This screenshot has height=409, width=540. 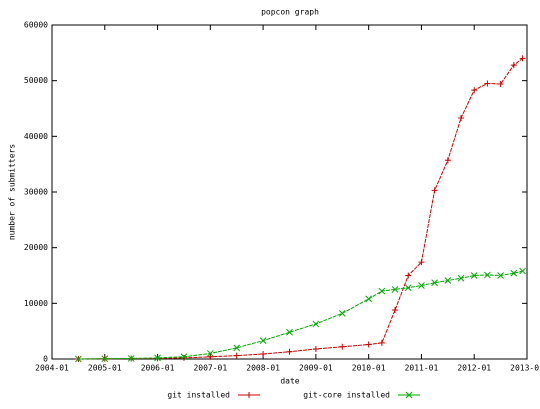 I want to click on legend-label: git installed, so click(x=198, y=395).